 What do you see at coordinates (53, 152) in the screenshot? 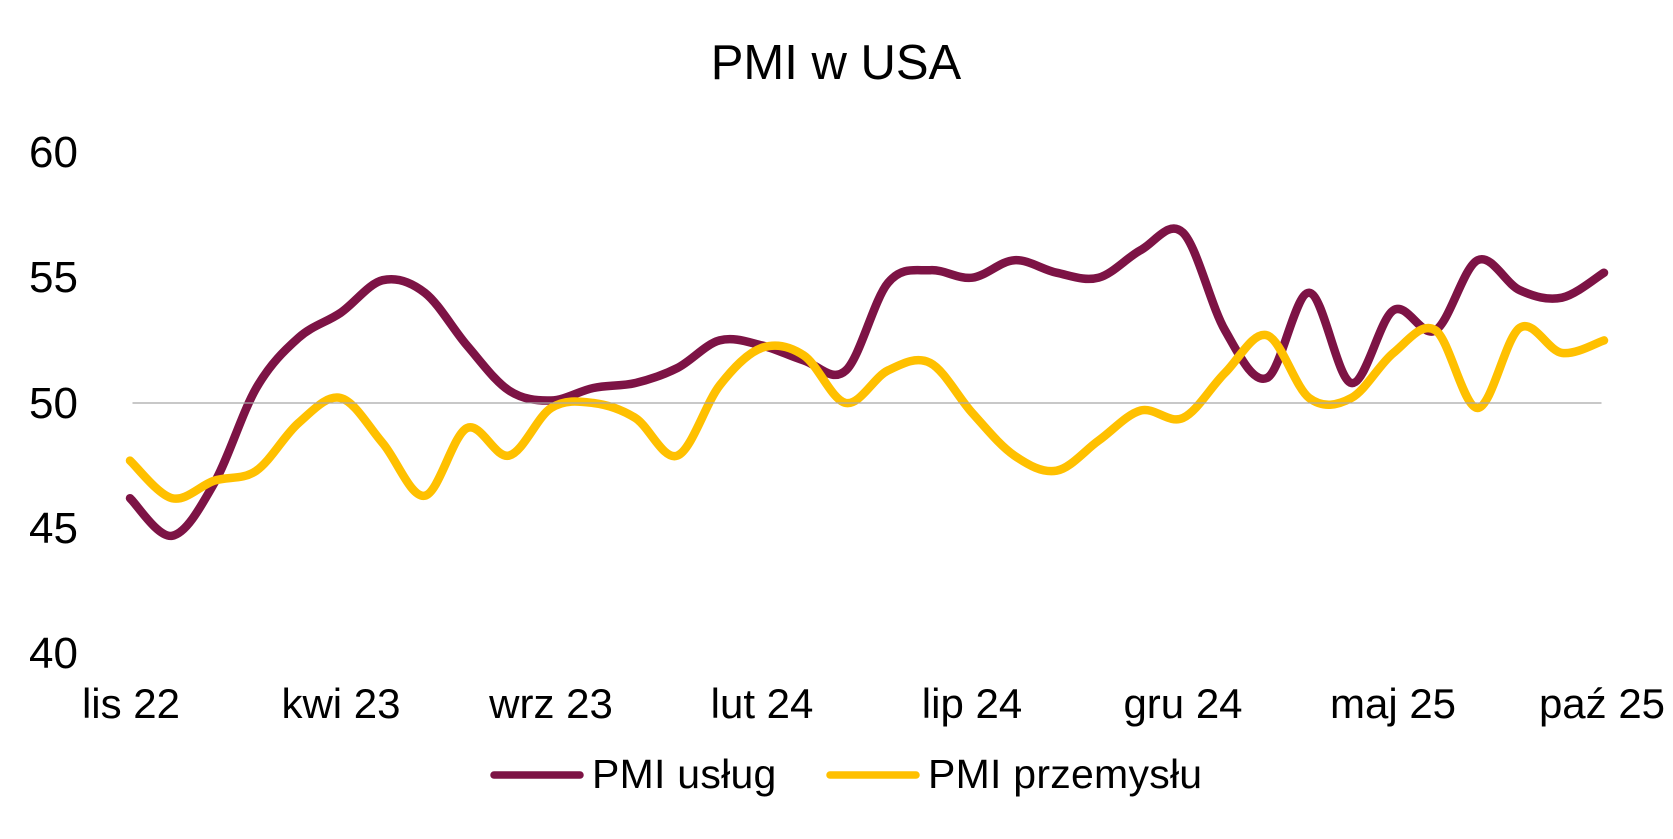
I see `svg-text: 60` at bounding box center [53, 152].